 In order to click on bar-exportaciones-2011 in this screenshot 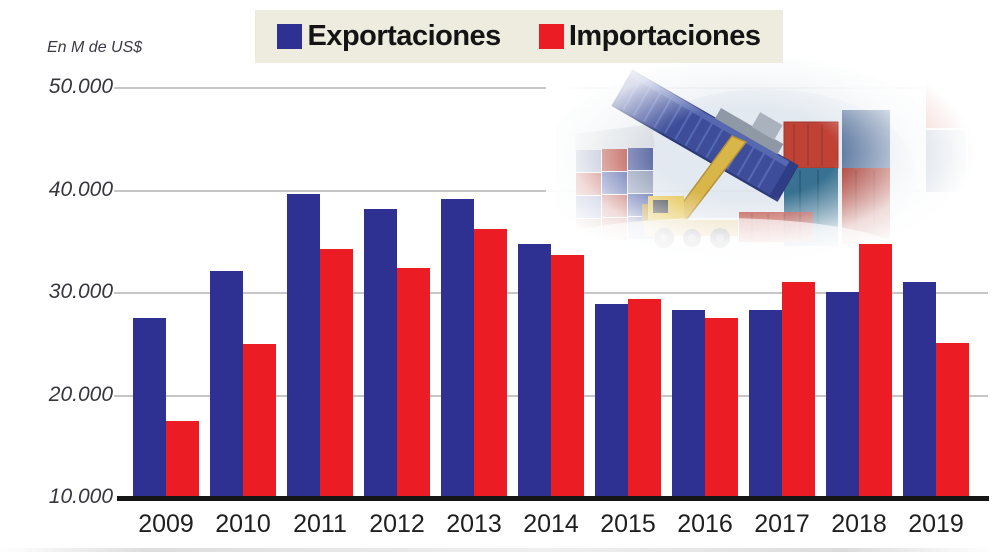, I will do `click(303, 345)`.